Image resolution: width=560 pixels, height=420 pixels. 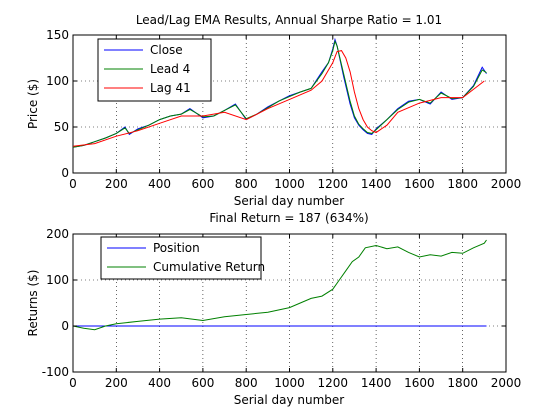 What do you see at coordinates (288, 218) in the screenshot?
I see `returns-chart-title: Final Return = 187 (634%)` at bounding box center [288, 218].